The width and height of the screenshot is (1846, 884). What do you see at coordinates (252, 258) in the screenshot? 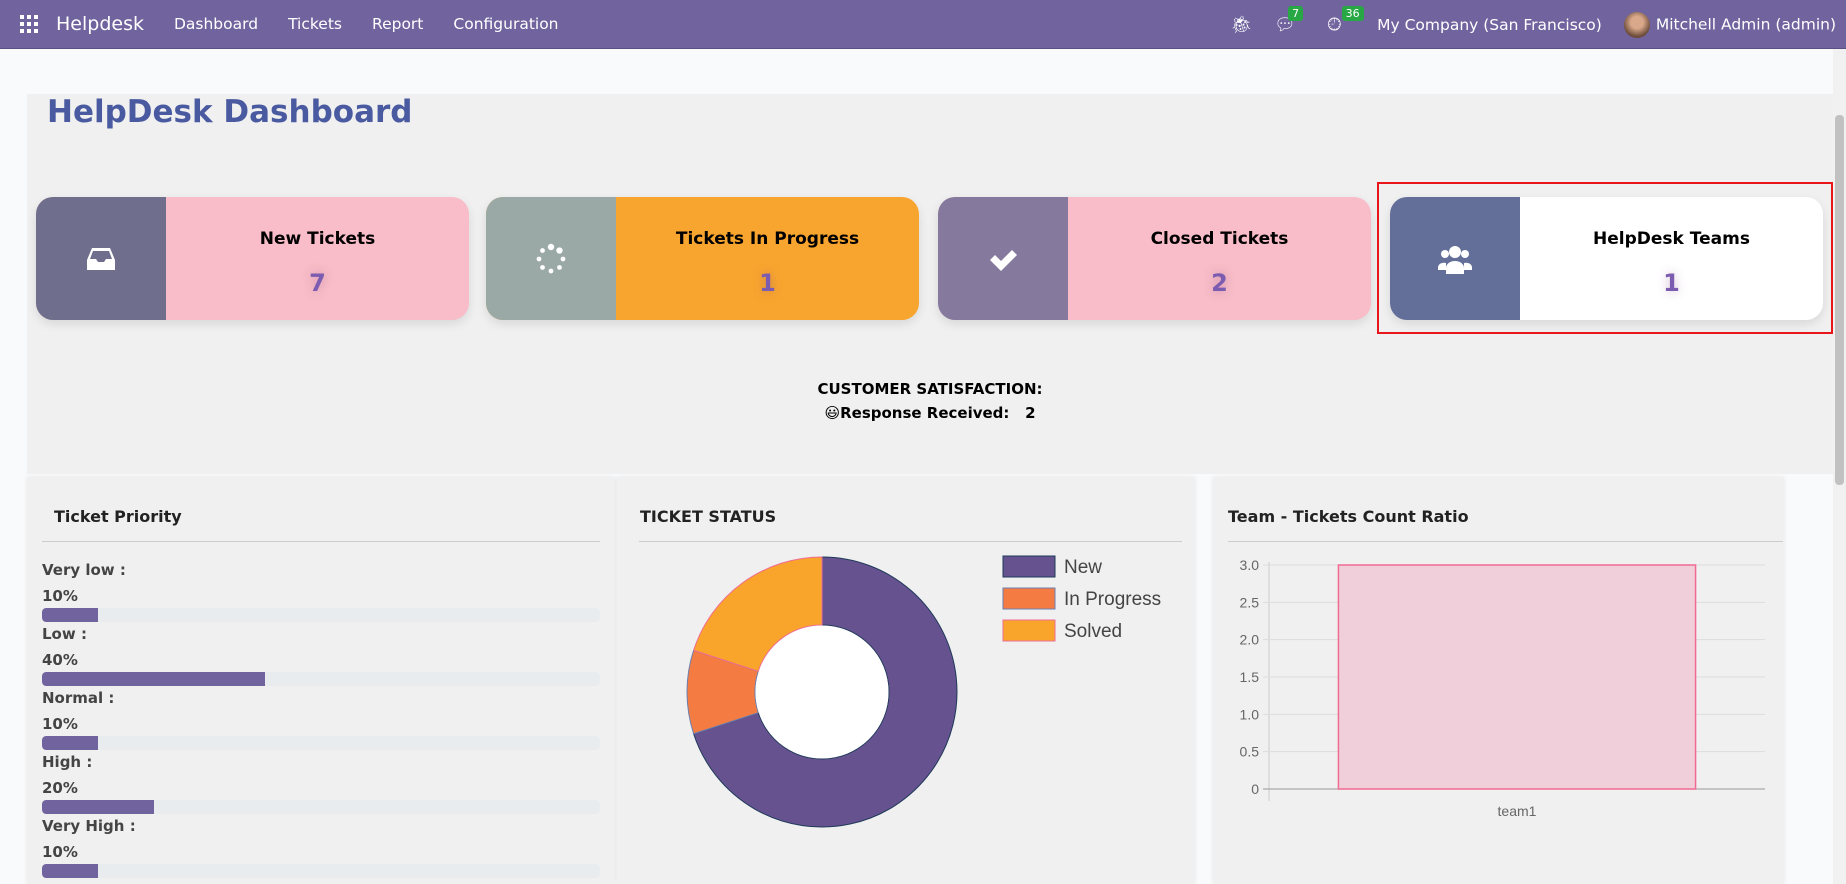
I see `card-new-tickets: New Tickets 7` at bounding box center [252, 258].